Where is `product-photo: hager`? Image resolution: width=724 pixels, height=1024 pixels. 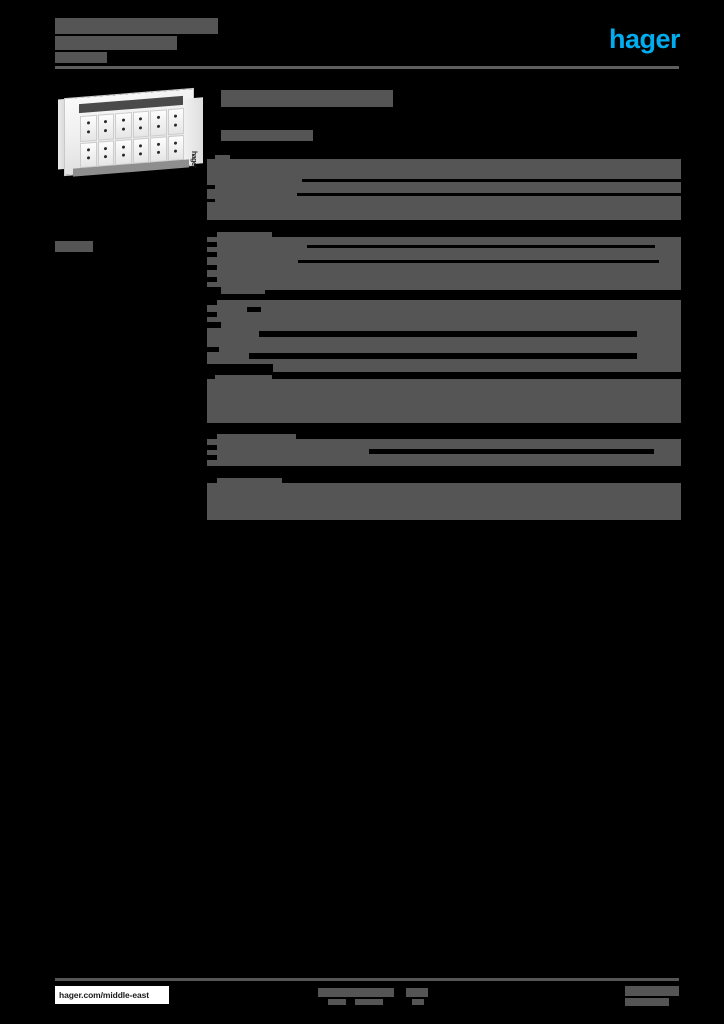
product-photo: hager is located at coordinates (129, 135).